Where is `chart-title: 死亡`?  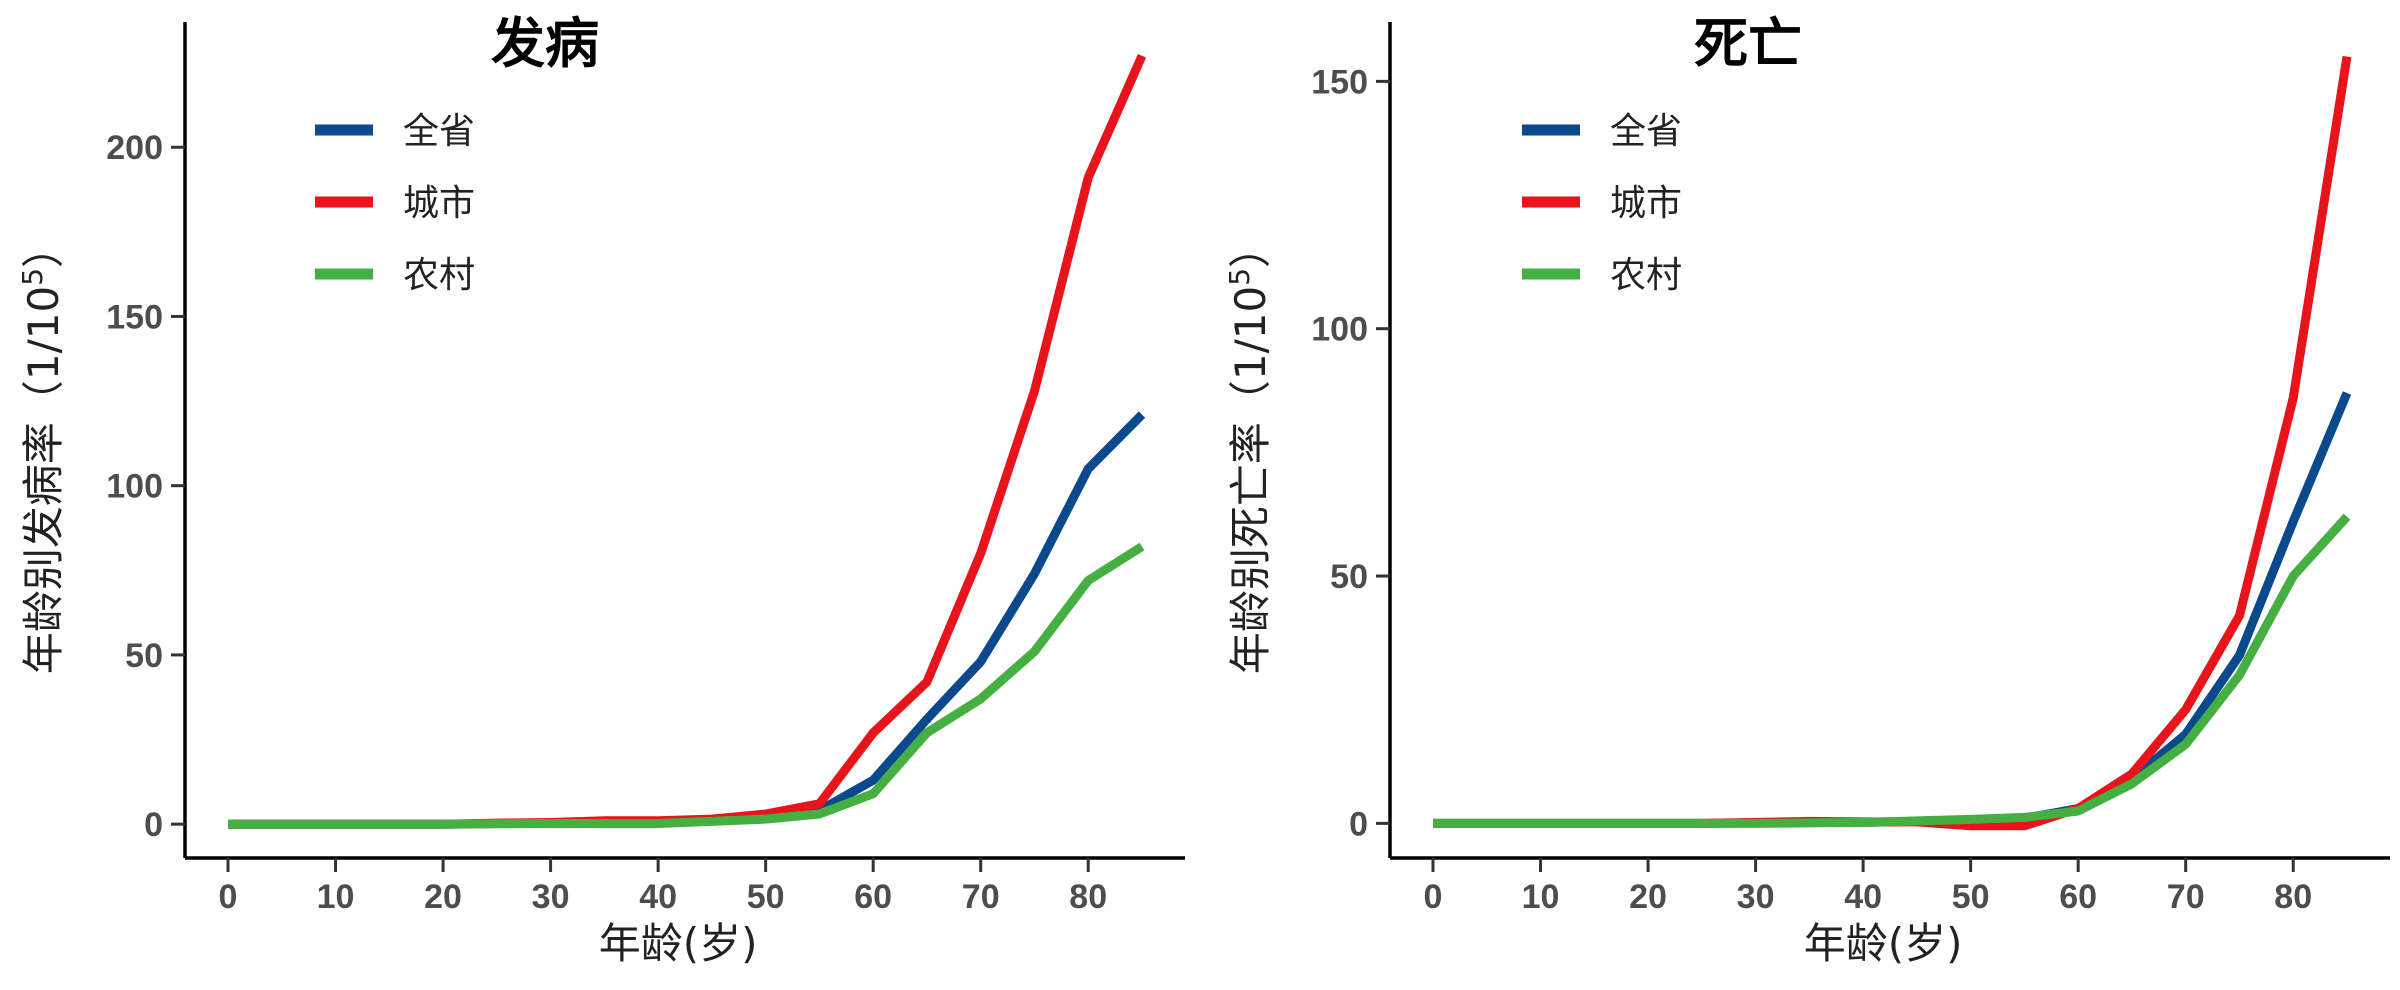 chart-title: 死亡 is located at coordinates (1748, 43).